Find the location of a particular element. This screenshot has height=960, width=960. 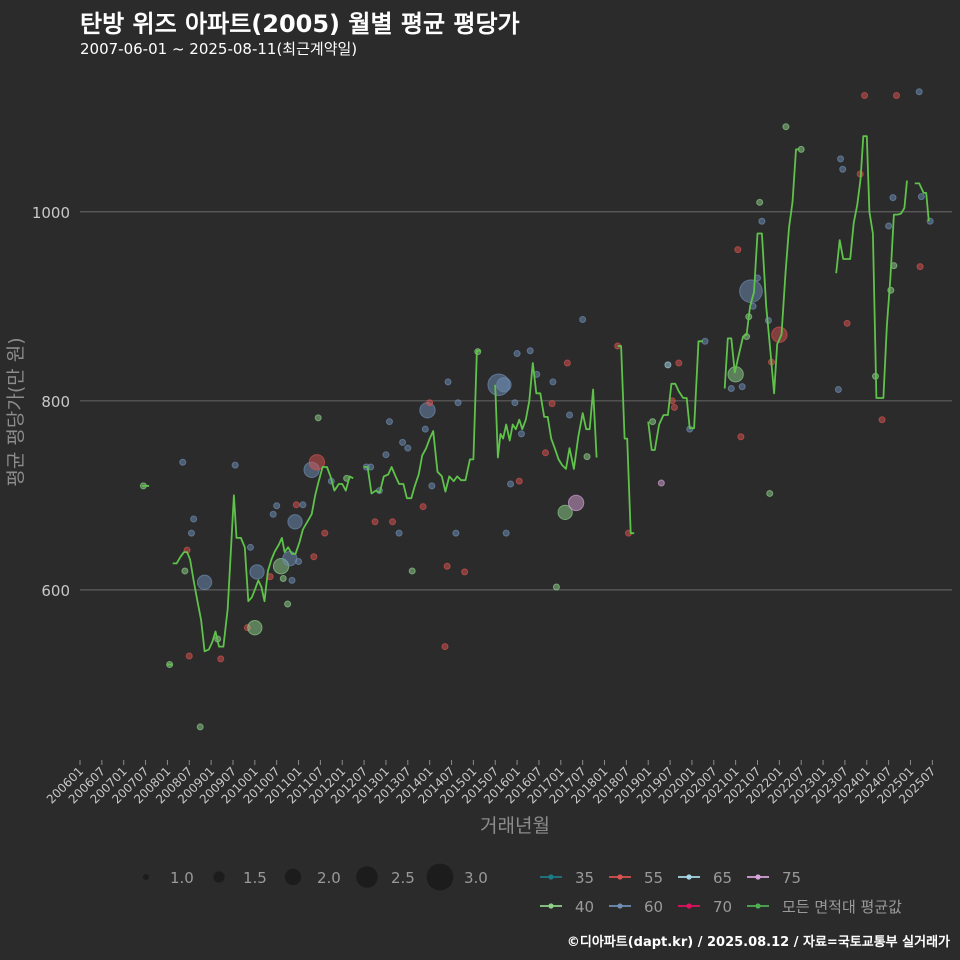

size-legend-label: 2.5 is located at coordinates (403, 878).